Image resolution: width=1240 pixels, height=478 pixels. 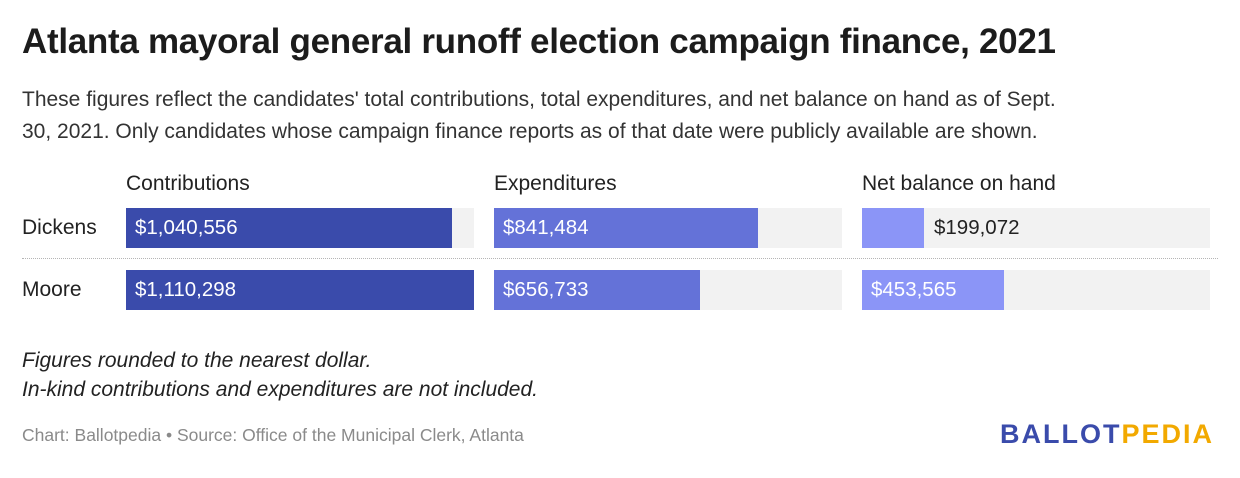 I want to click on bar-track: $199,072, so click(x=1036, y=228).